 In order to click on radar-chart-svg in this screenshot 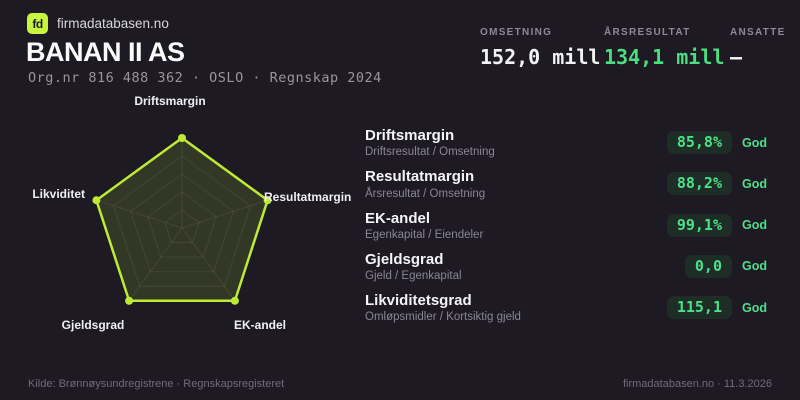, I will do `click(182, 219)`.